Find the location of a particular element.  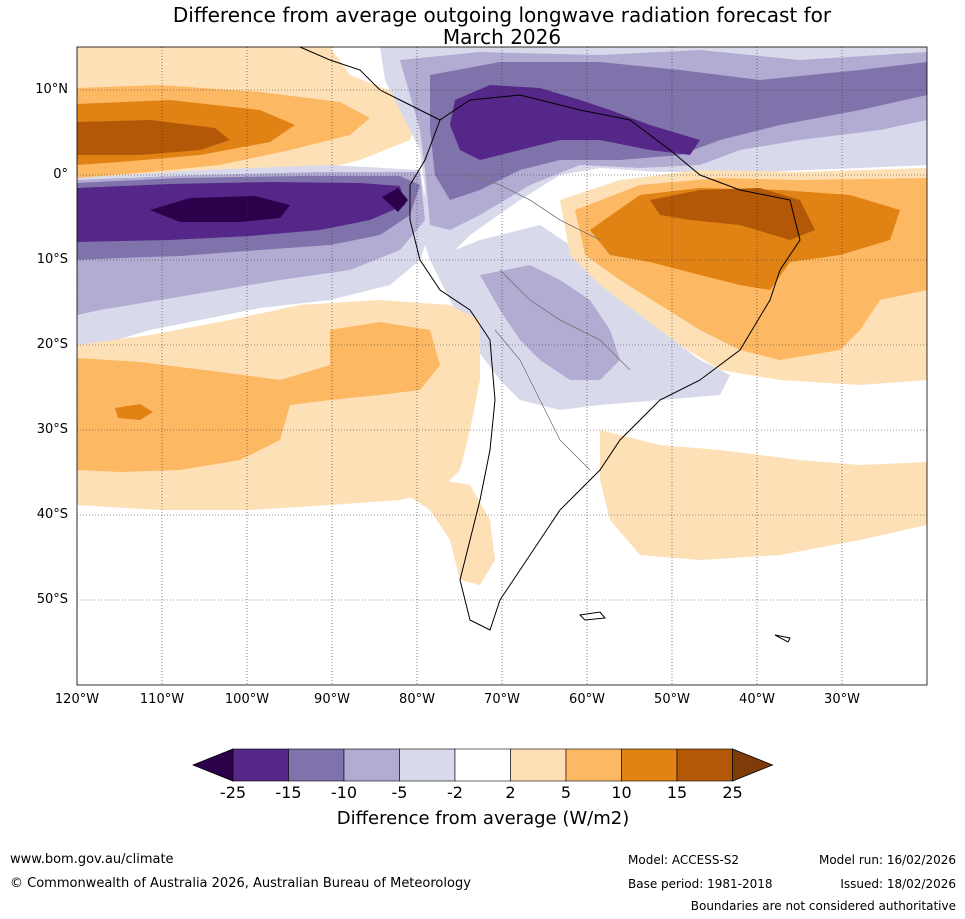

latitude-label: 40°S is located at coordinates (52, 514).